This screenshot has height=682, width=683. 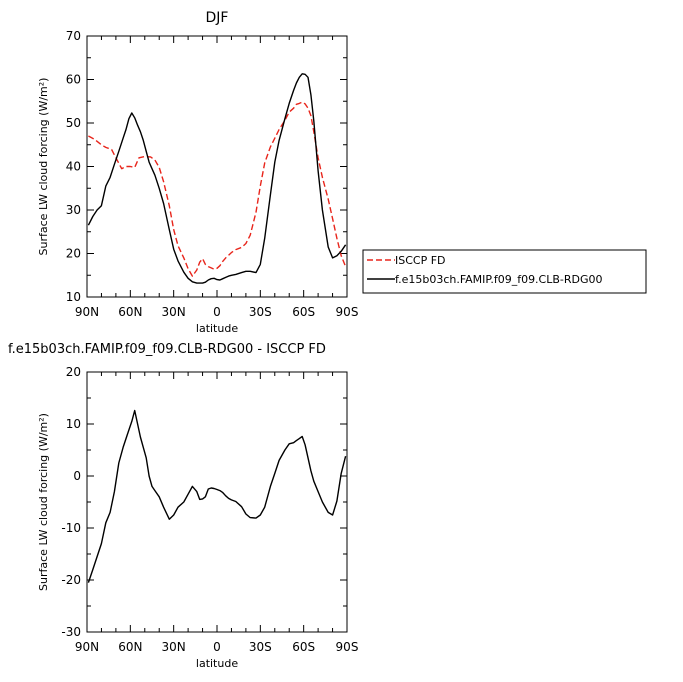 What do you see at coordinates (77, 476) in the screenshot?
I see `y-tick-label: 0` at bounding box center [77, 476].